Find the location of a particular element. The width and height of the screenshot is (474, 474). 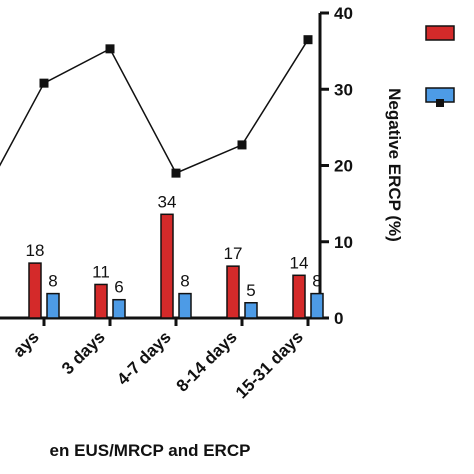

y2-tick-label: 0 is located at coordinates (338, 318).